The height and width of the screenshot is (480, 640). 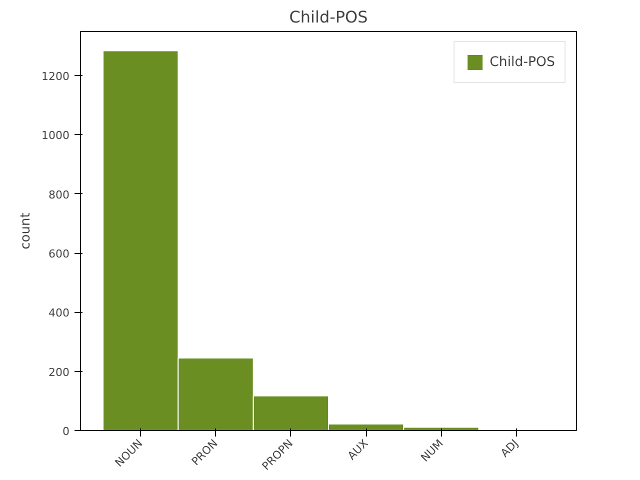 I want to click on y-tick-label: 400, so click(x=59, y=313).